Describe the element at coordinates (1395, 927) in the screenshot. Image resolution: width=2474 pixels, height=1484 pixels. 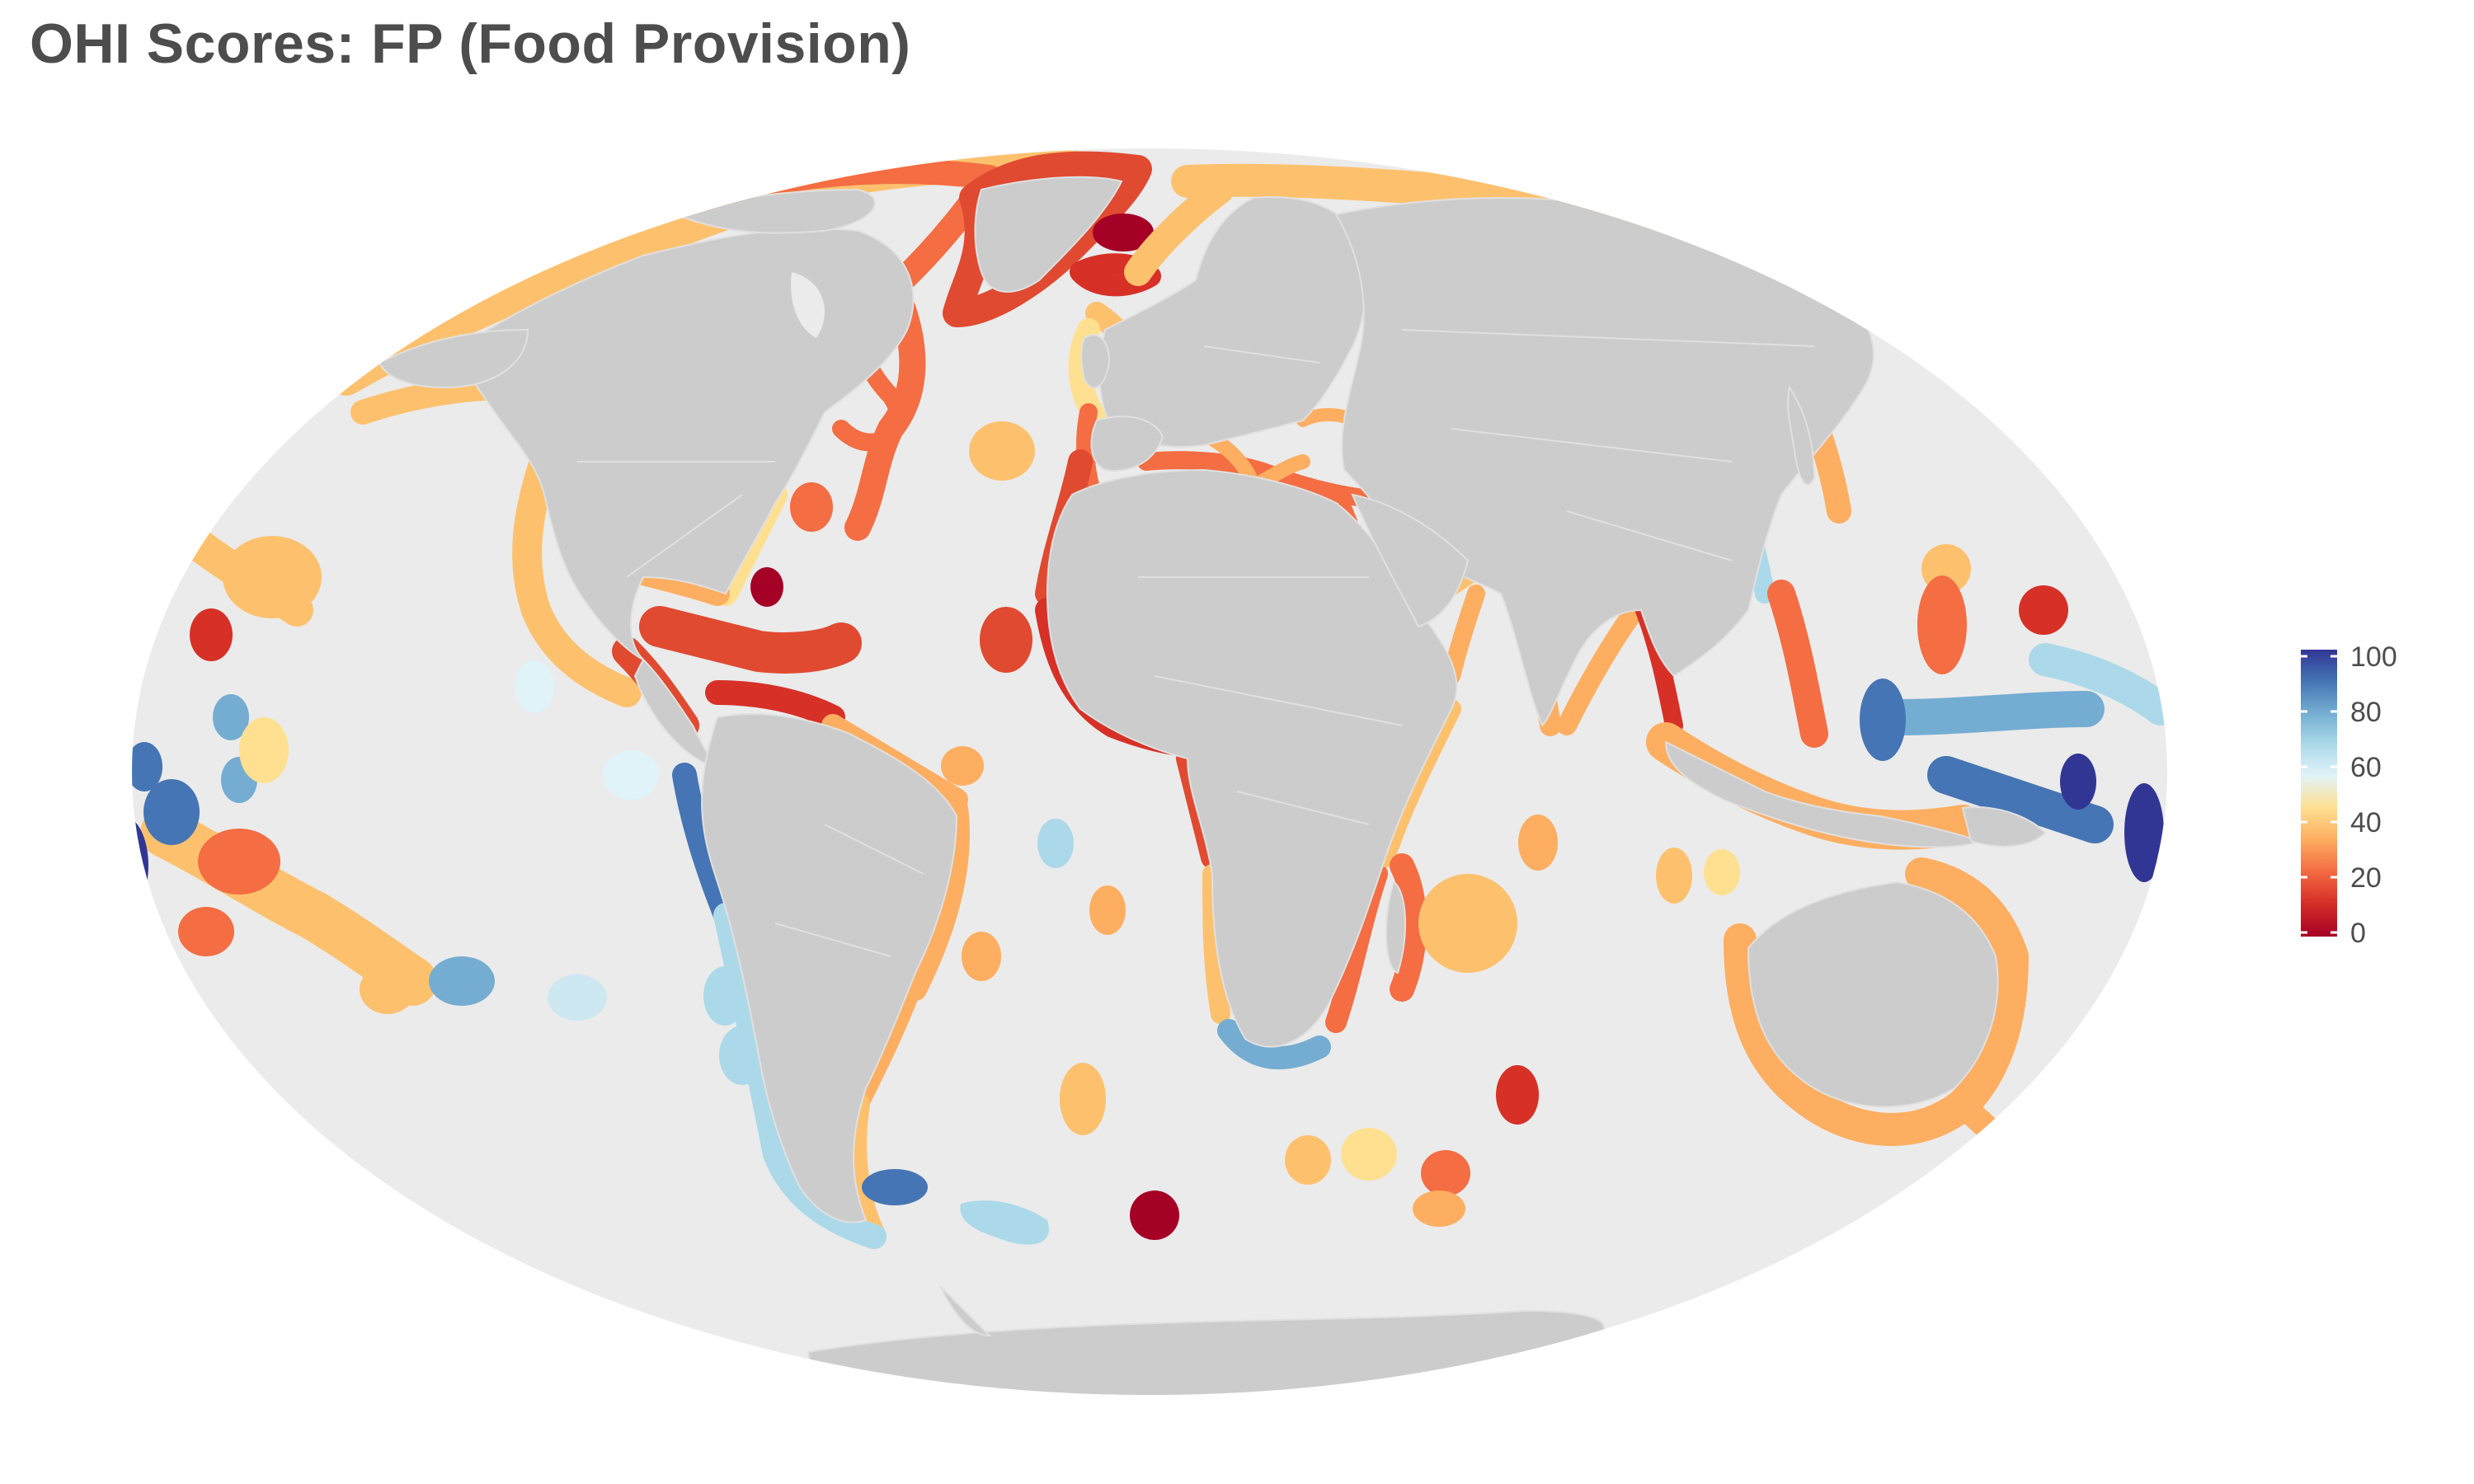
I see `land-madagascar` at that location.